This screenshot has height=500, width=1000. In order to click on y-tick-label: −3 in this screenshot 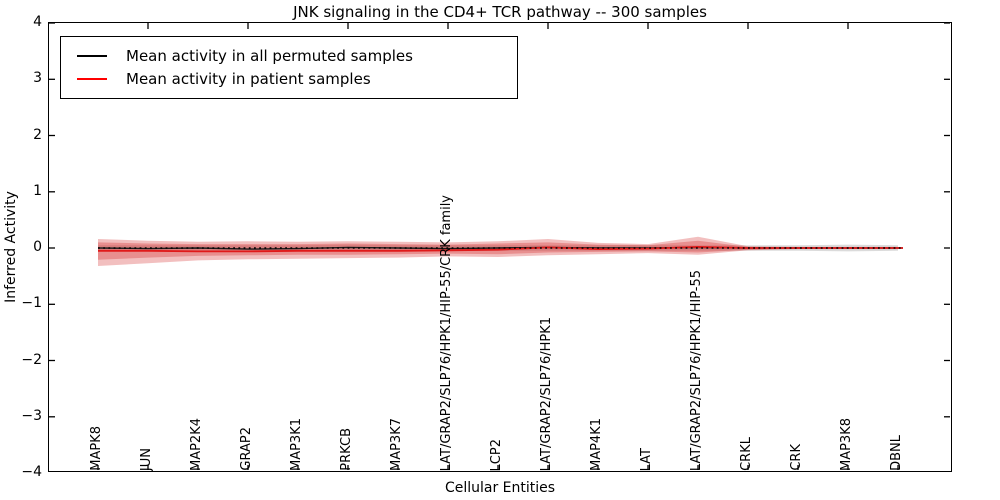, I will do `click(31, 415)`.